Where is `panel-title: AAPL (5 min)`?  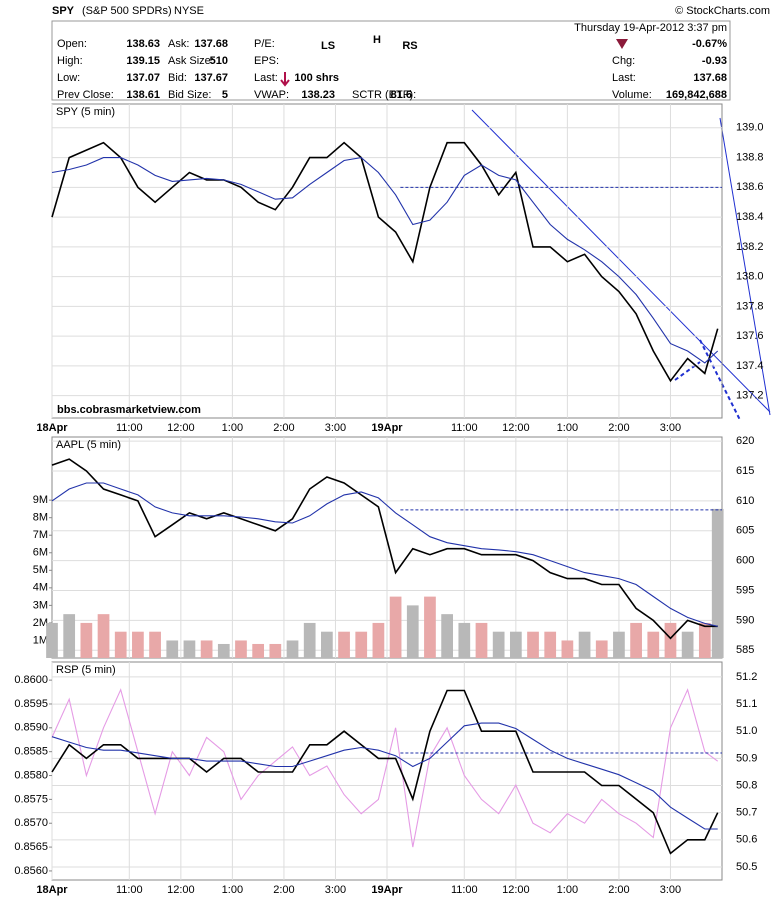
panel-title: AAPL (5 min) is located at coordinates (88, 445).